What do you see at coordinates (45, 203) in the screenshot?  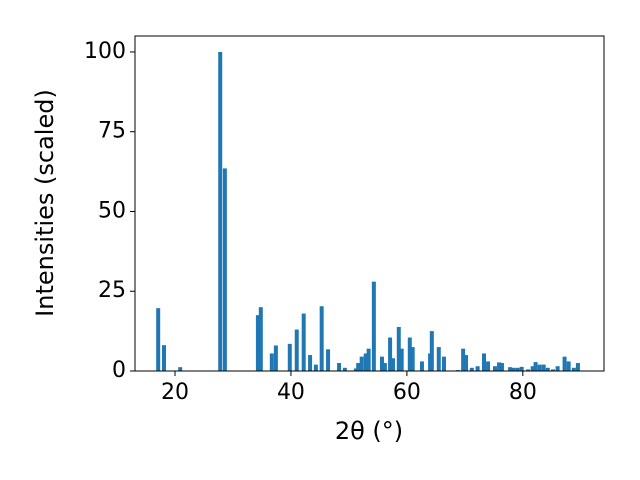 I see `y-axis-label: Intensities (scaled)` at bounding box center [45, 203].